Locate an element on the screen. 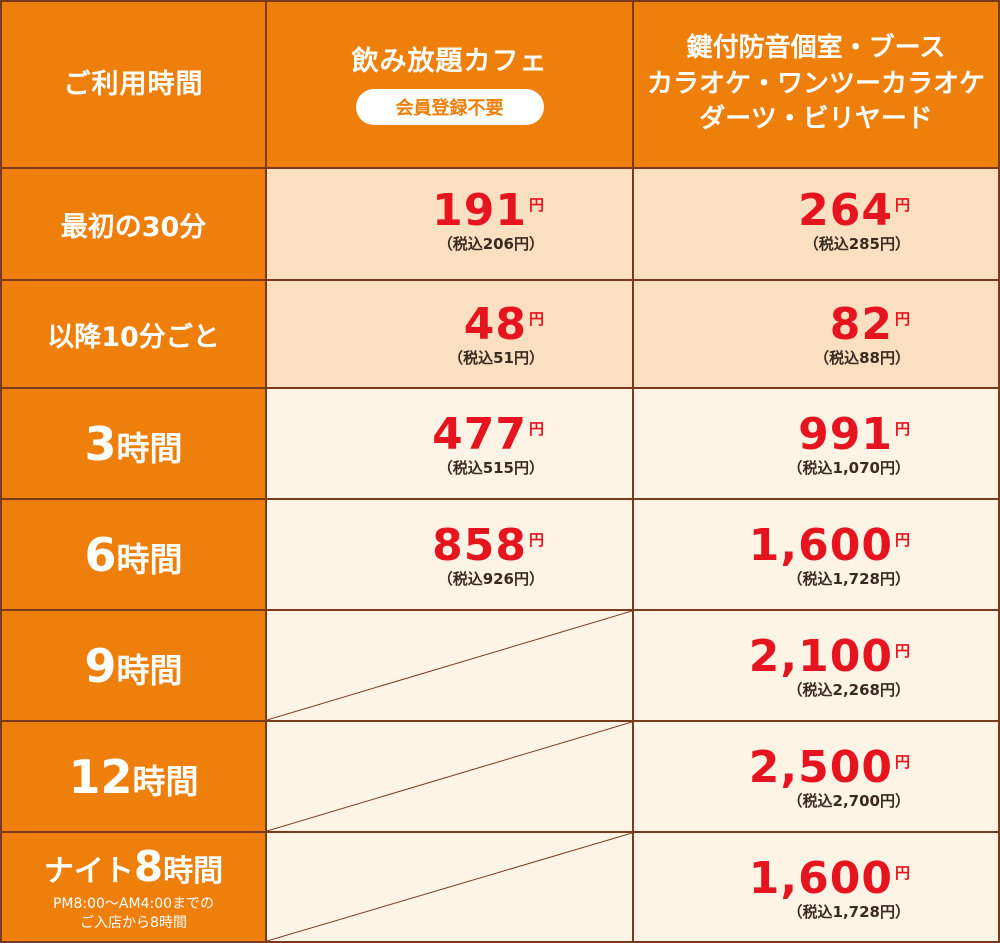 This screenshot has width=1000, height=943. row-label-night-8h: ナイト8時間 PM8:00〜AM4:00までの ご入店から8時間 is located at coordinates (133, 887).